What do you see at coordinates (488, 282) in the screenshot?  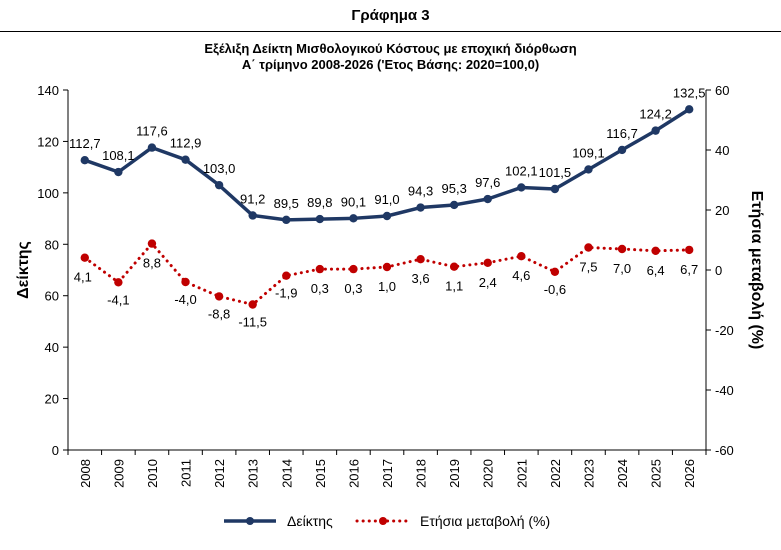 I see `change-data-label: 2,4` at bounding box center [488, 282].